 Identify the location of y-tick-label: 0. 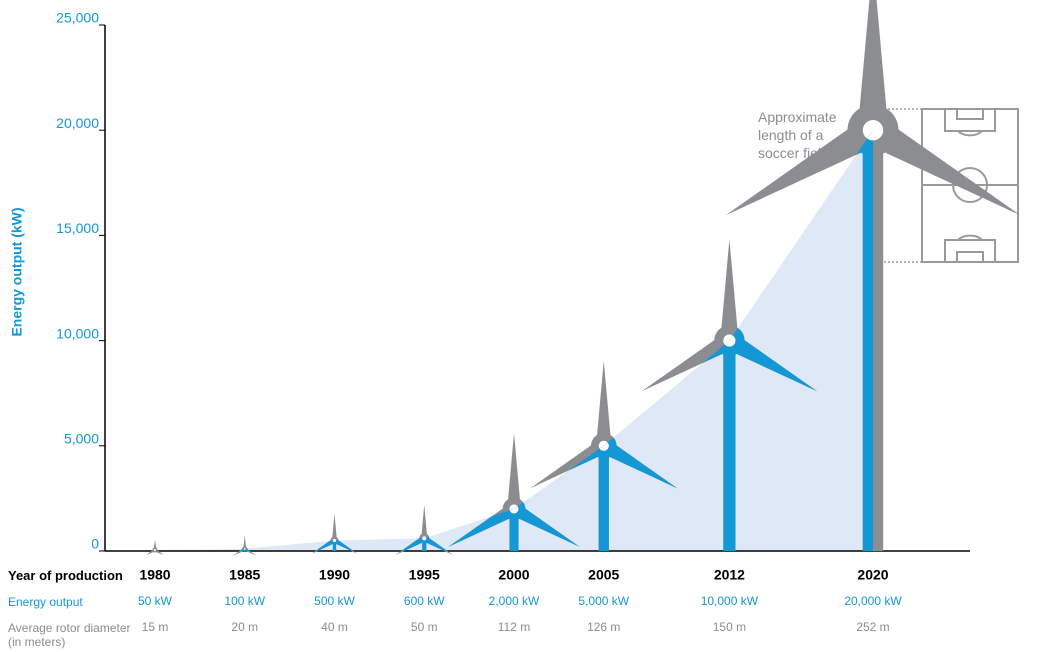
(95, 544).